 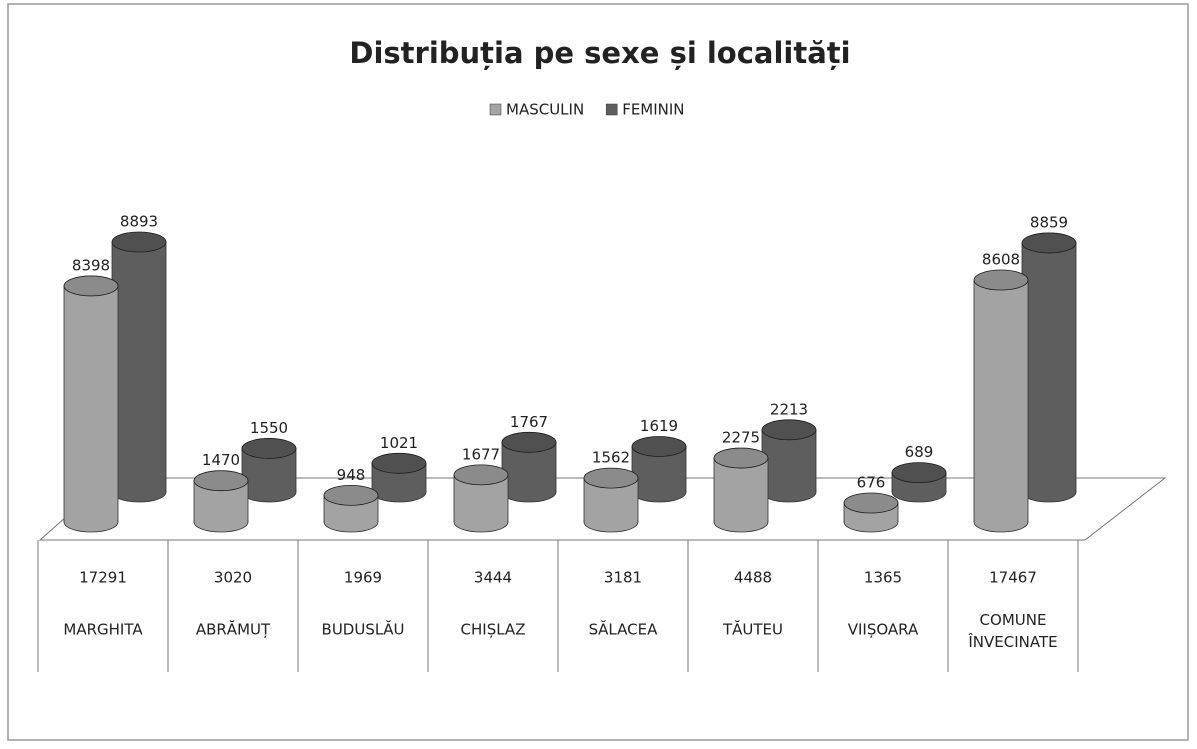 What do you see at coordinates (351, 475) in the screenshot?
I see `data-label: 948` at bounding box center [351, 475].